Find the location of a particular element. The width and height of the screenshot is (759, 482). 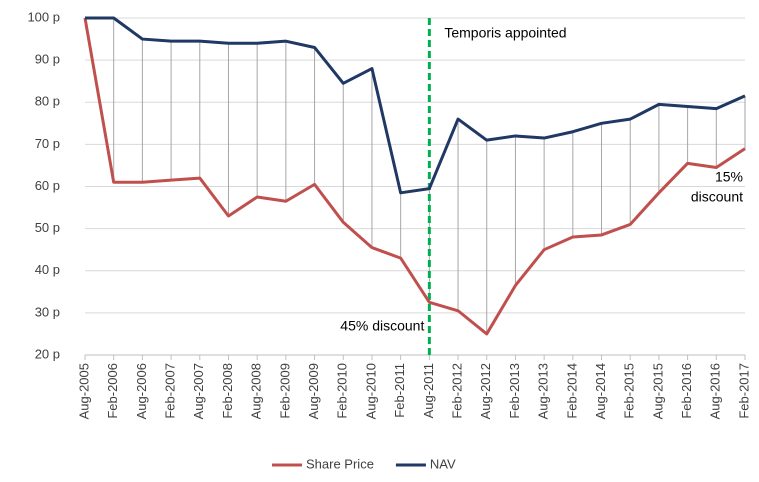

x-tick-label: Feb-2015 is located at coordinates (629, 391).